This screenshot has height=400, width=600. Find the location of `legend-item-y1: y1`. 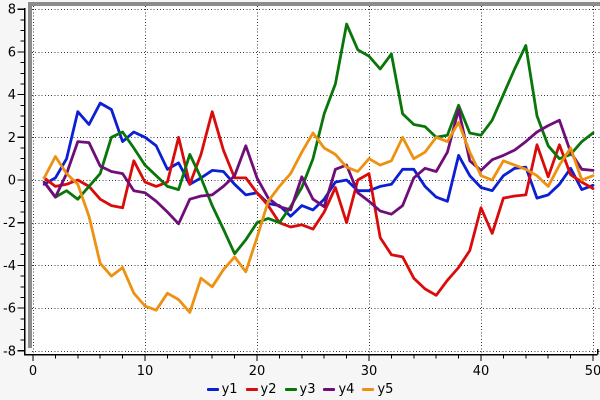

legend-item-y1: y1 is located at coordinates (222, 389).